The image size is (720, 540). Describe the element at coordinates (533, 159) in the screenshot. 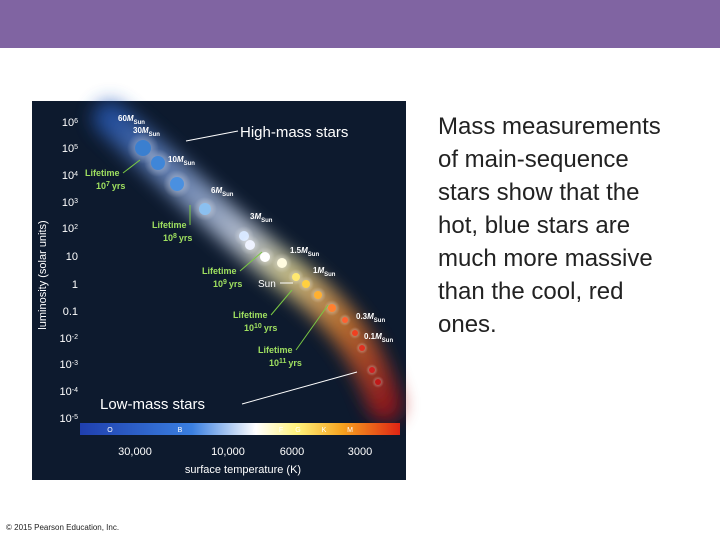

I see `body-line: of main-sequence` at that location.